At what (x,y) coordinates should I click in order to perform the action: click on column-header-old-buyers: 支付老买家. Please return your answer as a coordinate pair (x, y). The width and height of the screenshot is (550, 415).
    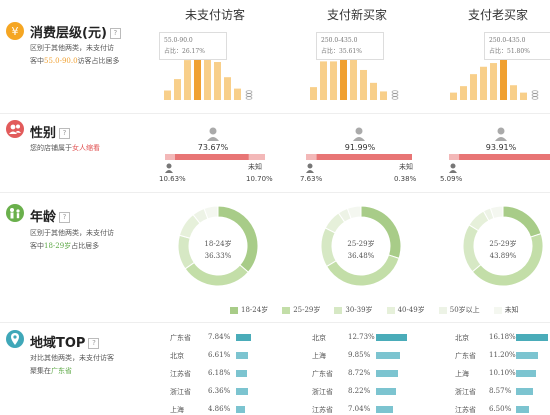
    Looking at the image, I should click on (497, 15).